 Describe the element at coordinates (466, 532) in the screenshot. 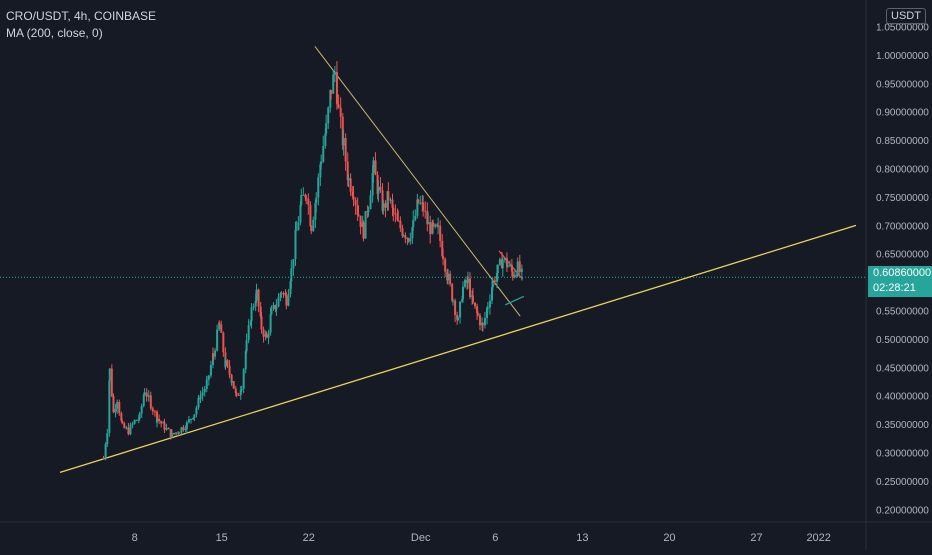

I see `time-axis: 8 15 22 Dec 6 13 20 27 2022` at that location.